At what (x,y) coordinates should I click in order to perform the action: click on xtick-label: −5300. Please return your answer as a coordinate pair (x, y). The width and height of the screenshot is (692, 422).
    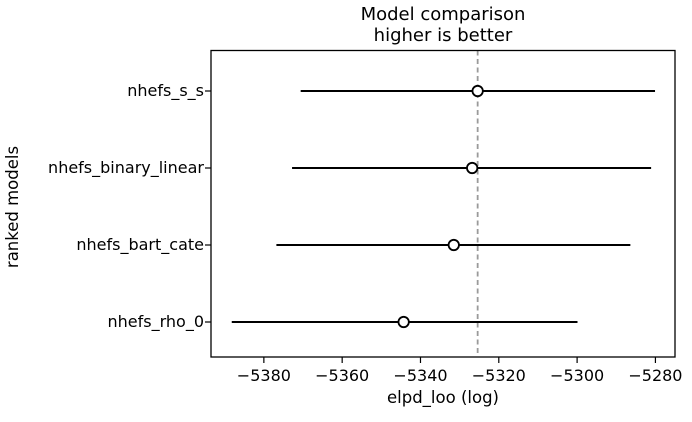
    Looking at the image, I should click on (577, 375).